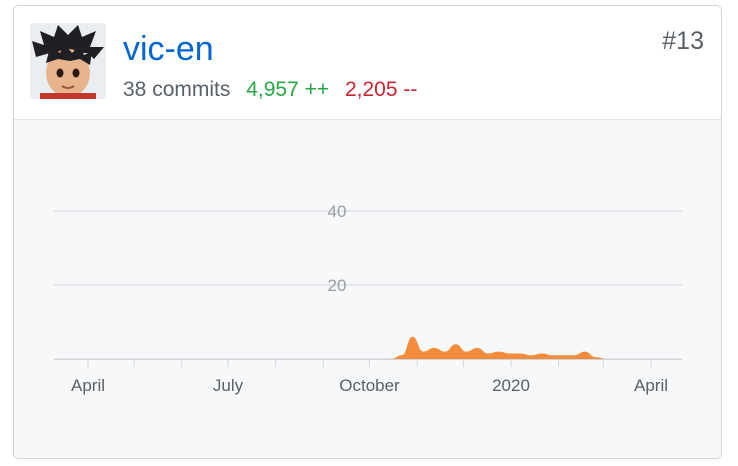 The image size is (738, 466). What do you see at coordinates (337, 285) in the screenshot?
I see `y-tick-label-20: 20` at bounding box center [337, 285].